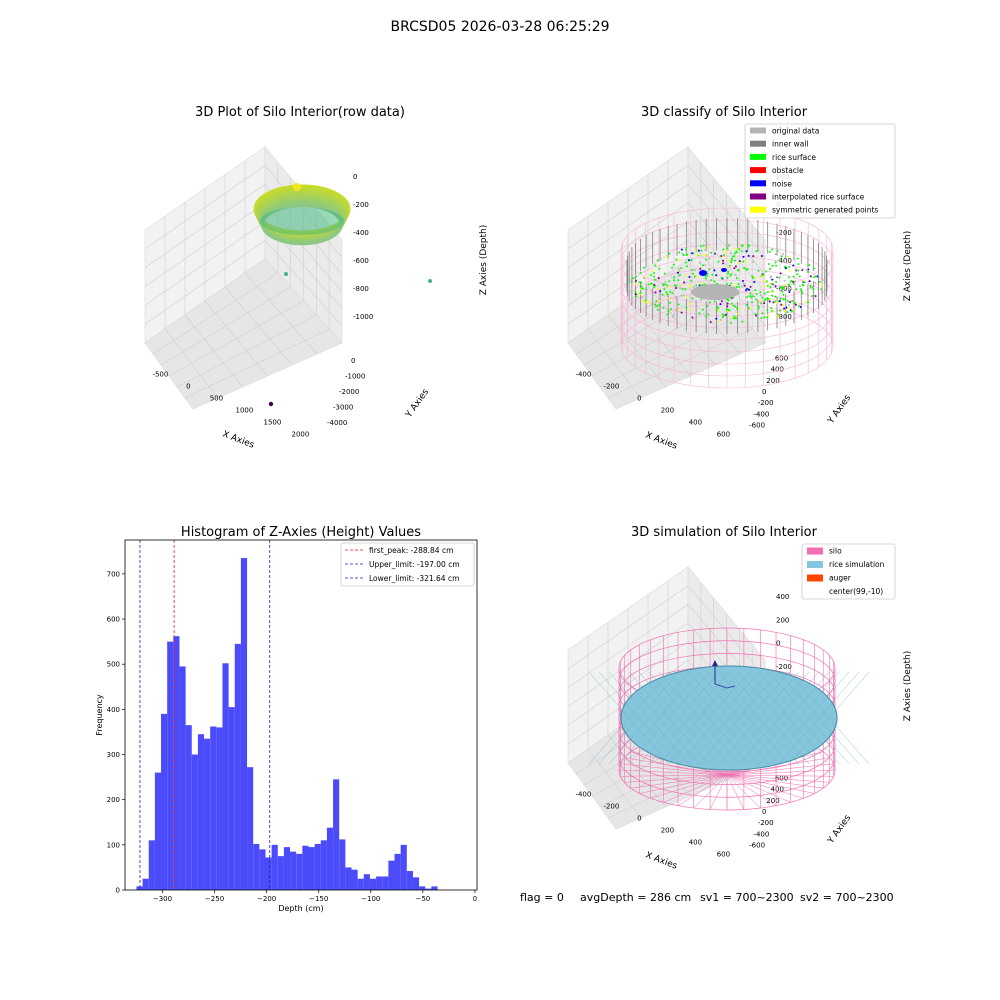  What do you see at coordinates (667, 831) in the screenshot?
I see `x-tick-label: 200` at bounding box center [667, 831].